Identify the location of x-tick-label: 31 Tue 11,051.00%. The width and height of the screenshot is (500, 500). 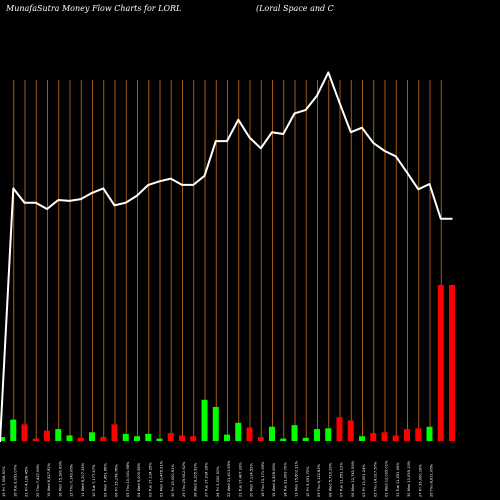
(398, 479).